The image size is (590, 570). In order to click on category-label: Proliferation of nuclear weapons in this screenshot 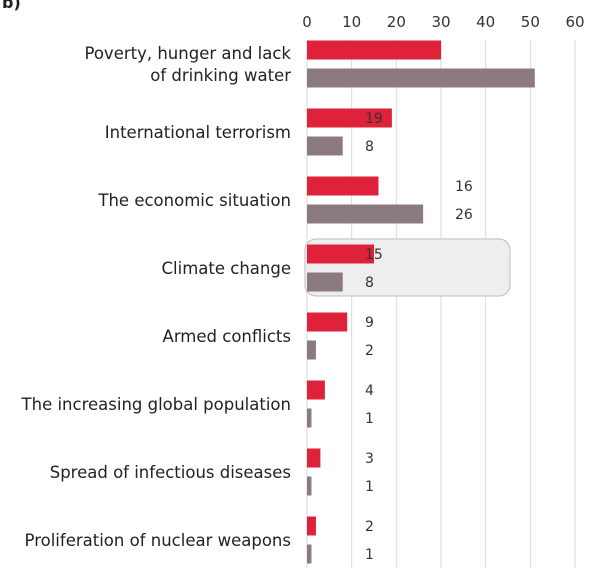, I will do `click(158, 540)`.